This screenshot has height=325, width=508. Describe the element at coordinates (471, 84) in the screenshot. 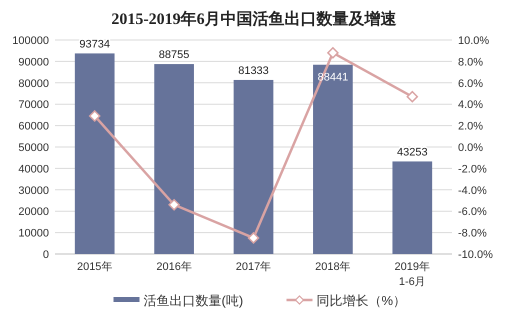

I see `y2-tick-label: 6.0%` at that location.